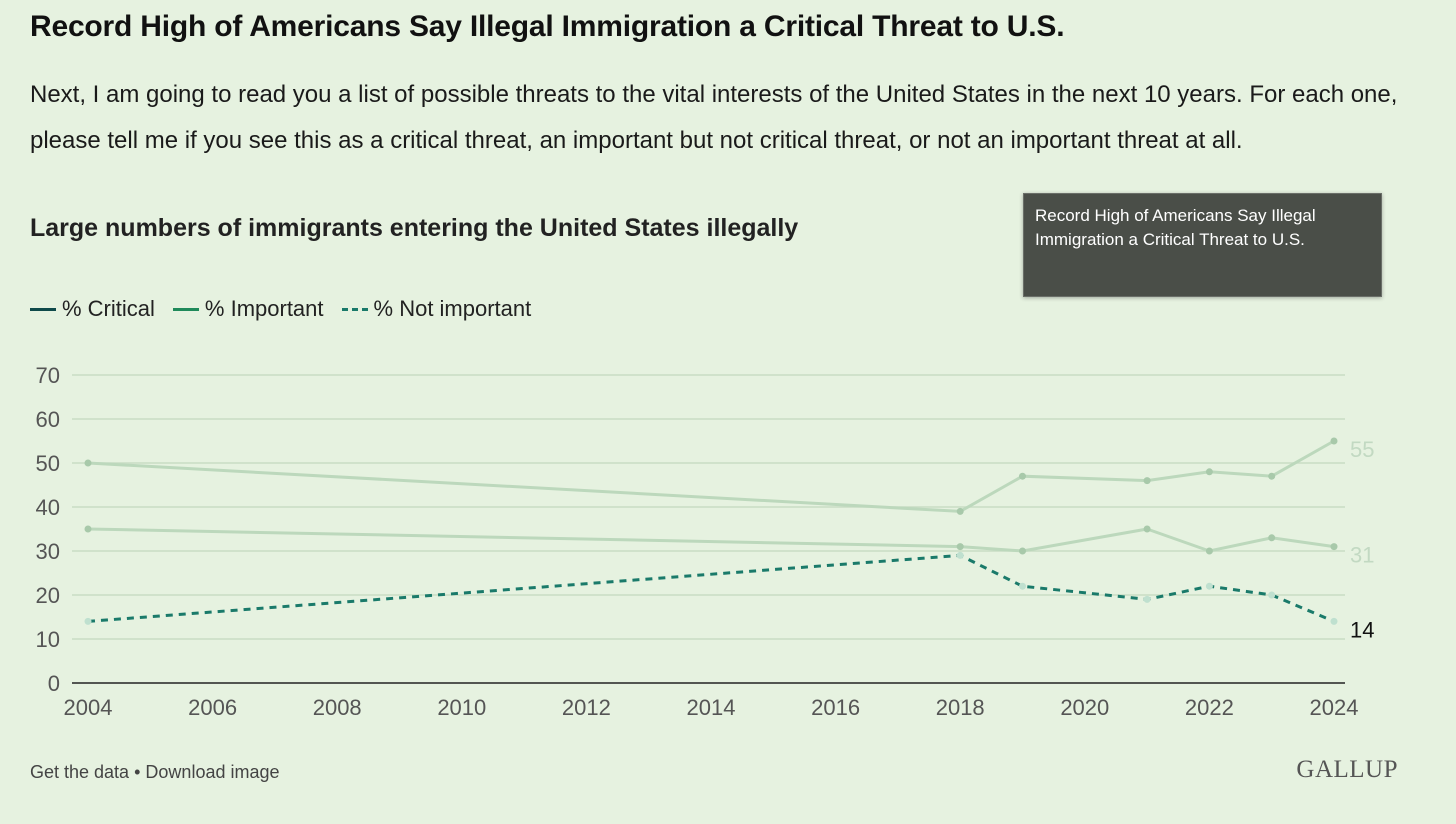 The width and height of the screenshot is (1456, 824). Describe the element at coordinates (80, 772) in the screenshot. I see `get-data-link: Get the data` at that location.